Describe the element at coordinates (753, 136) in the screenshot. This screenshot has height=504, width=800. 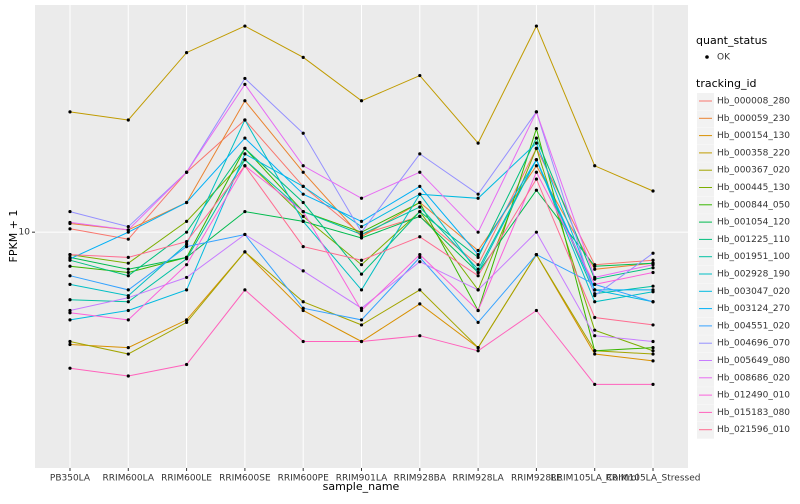
I see `legend-label: Hb_000154_130` at that location.